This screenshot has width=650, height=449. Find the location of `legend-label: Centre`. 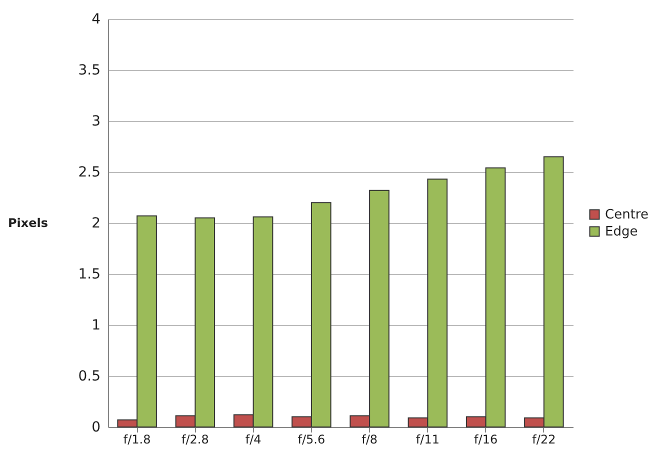

legend-label: Centre is located at coordinates (626, 215).